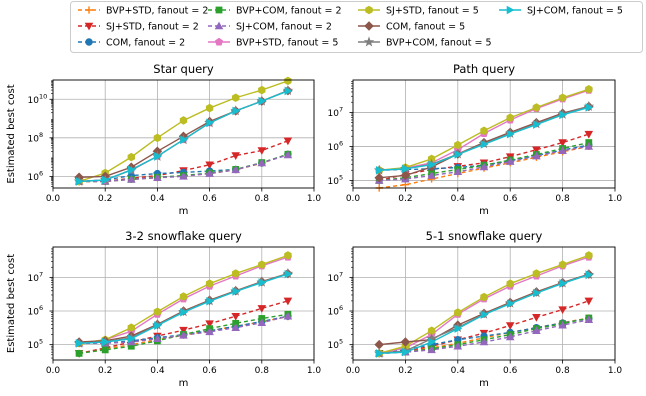 Image resolution: width=646 pixels, height=396 pixels. I want to click on legend-item: BVP+STD, fanout = 2, so click(143, 11).